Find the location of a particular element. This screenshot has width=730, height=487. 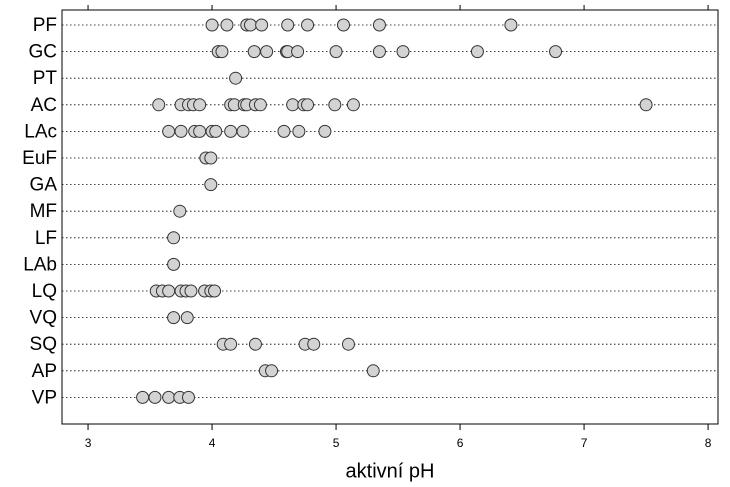

y-tick-label: VQ is located at coordinates (43, 318).